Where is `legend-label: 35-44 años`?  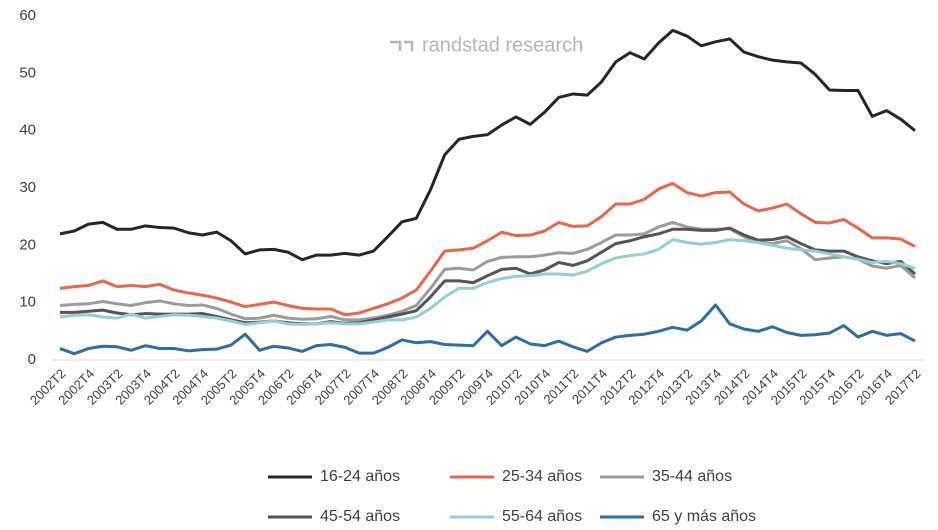
legend-label: 35-44 años is located at coordinates (692, 476).